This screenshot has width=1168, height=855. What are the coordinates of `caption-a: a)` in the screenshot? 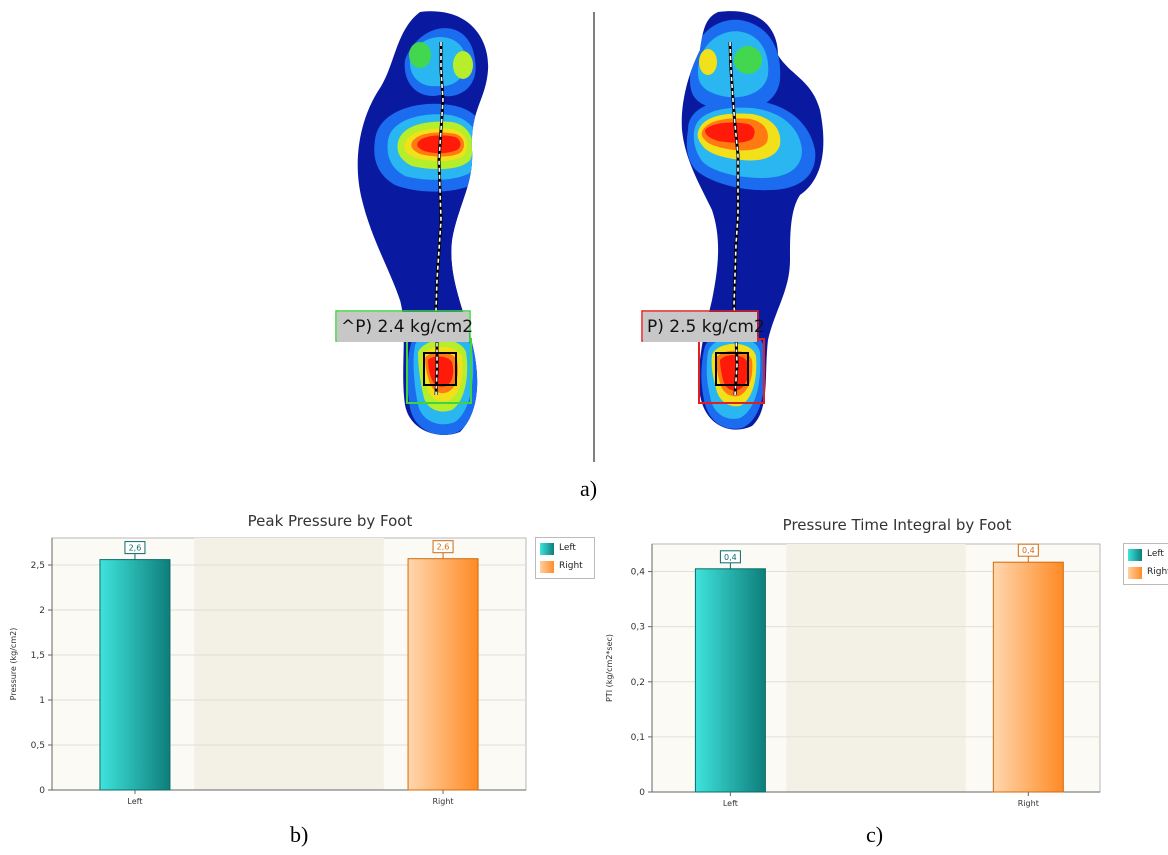 It's located at (589, 488).